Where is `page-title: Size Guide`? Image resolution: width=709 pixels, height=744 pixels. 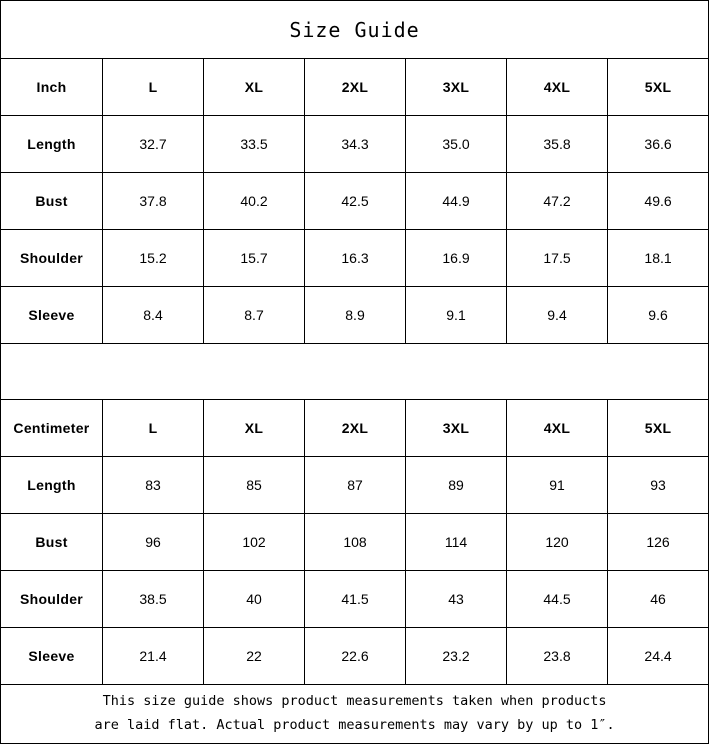 page-title: Size Guide is located at coordinates (354, 29).